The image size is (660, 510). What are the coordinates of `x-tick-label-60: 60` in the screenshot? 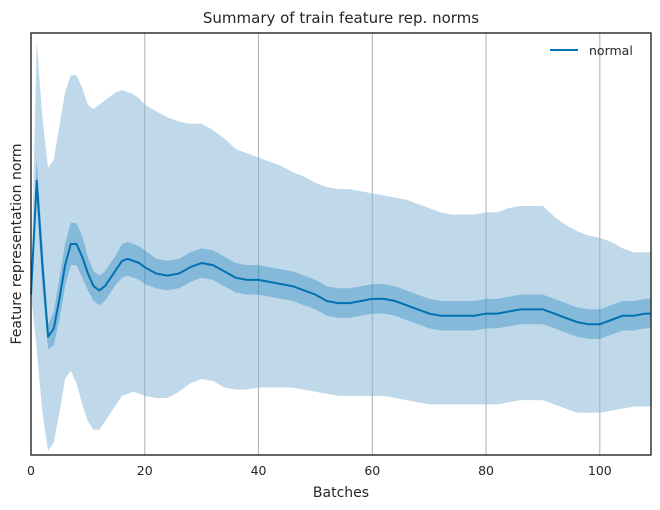 It's located at (372, 470).